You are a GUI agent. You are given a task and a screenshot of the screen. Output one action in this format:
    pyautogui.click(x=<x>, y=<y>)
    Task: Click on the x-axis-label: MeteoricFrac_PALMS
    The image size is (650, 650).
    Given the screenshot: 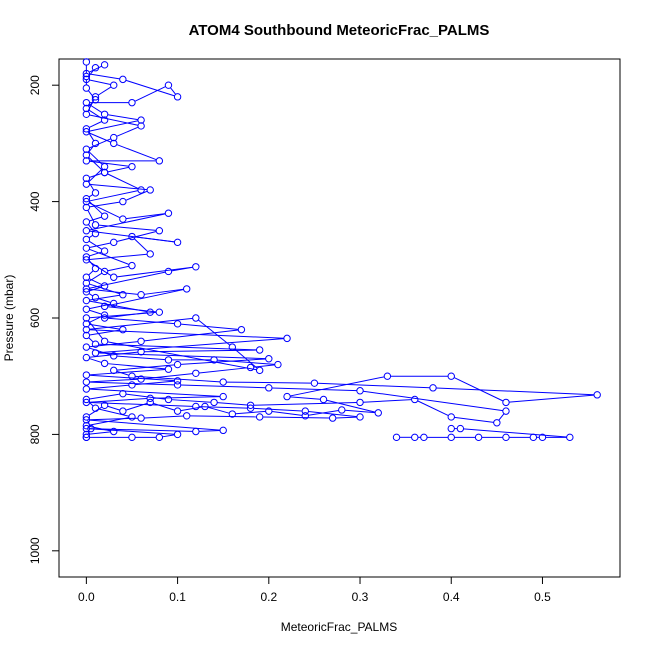 What is the action you would take?
    pyautogui.click(x=339, y=627)
    